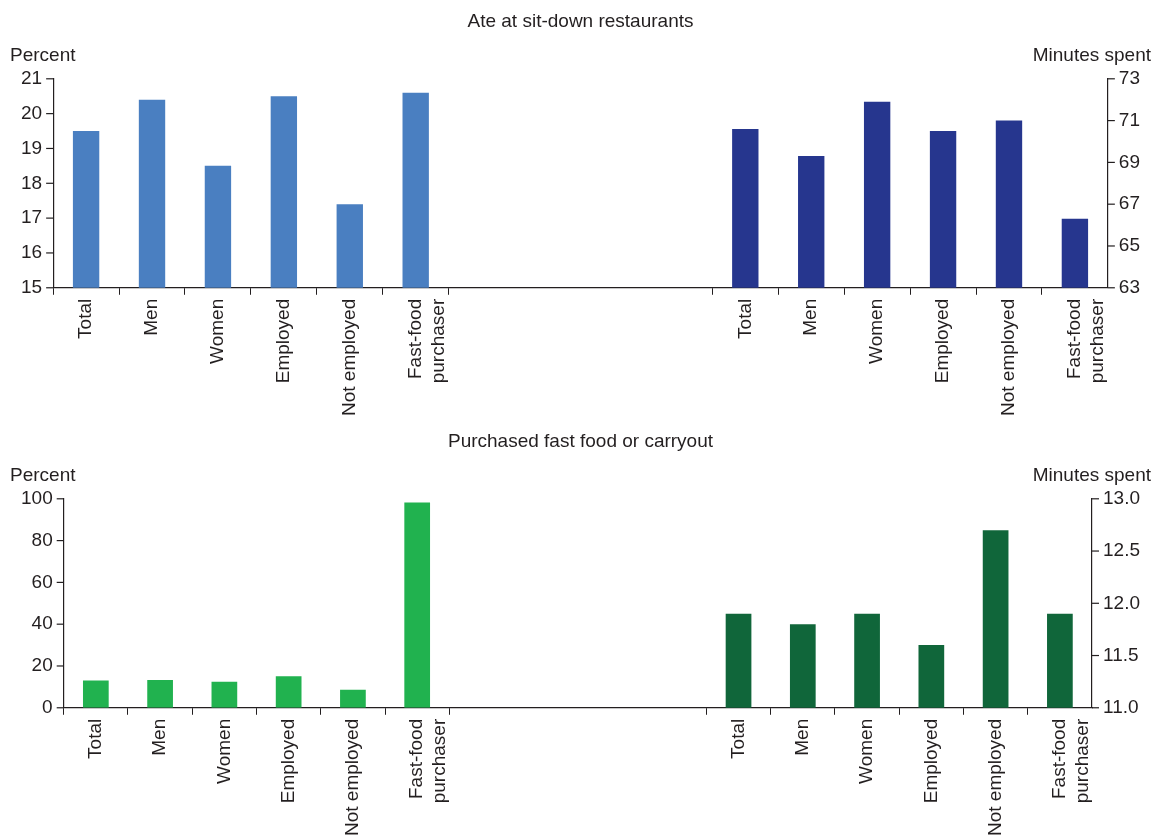 This screenshot has width=1161, height=840. I want to click on y-tick-label: 17, so click(31, 217).